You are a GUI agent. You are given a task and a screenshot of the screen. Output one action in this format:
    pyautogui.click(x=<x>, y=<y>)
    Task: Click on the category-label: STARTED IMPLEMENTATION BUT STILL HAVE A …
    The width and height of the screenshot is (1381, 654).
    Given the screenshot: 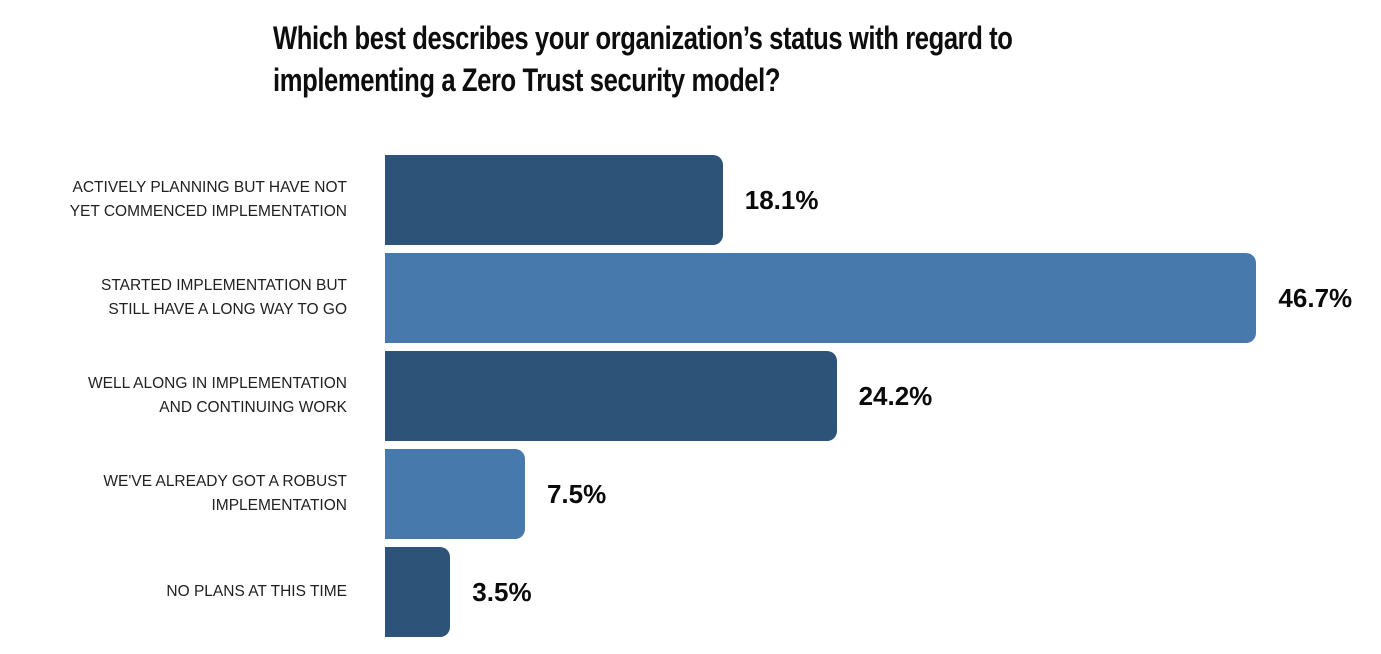 What is the action you would take?
    pyautogui.click(x=223, y=297)
    